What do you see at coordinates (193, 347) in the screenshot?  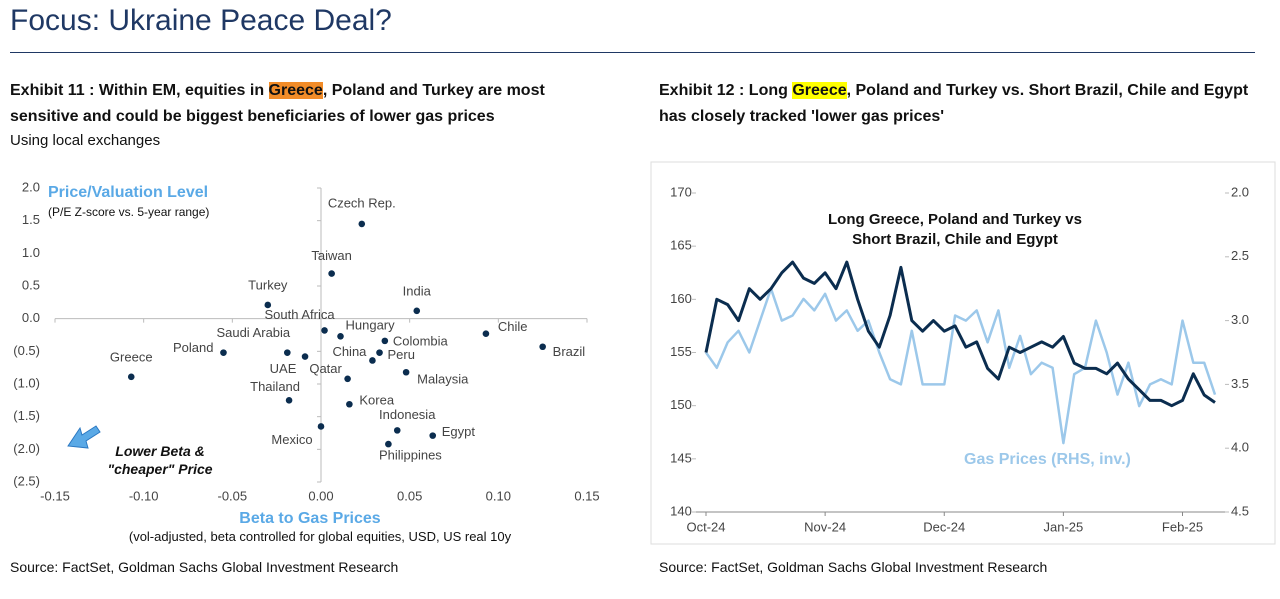 I see `point-label: Poland` at bounding box center [193, 347].